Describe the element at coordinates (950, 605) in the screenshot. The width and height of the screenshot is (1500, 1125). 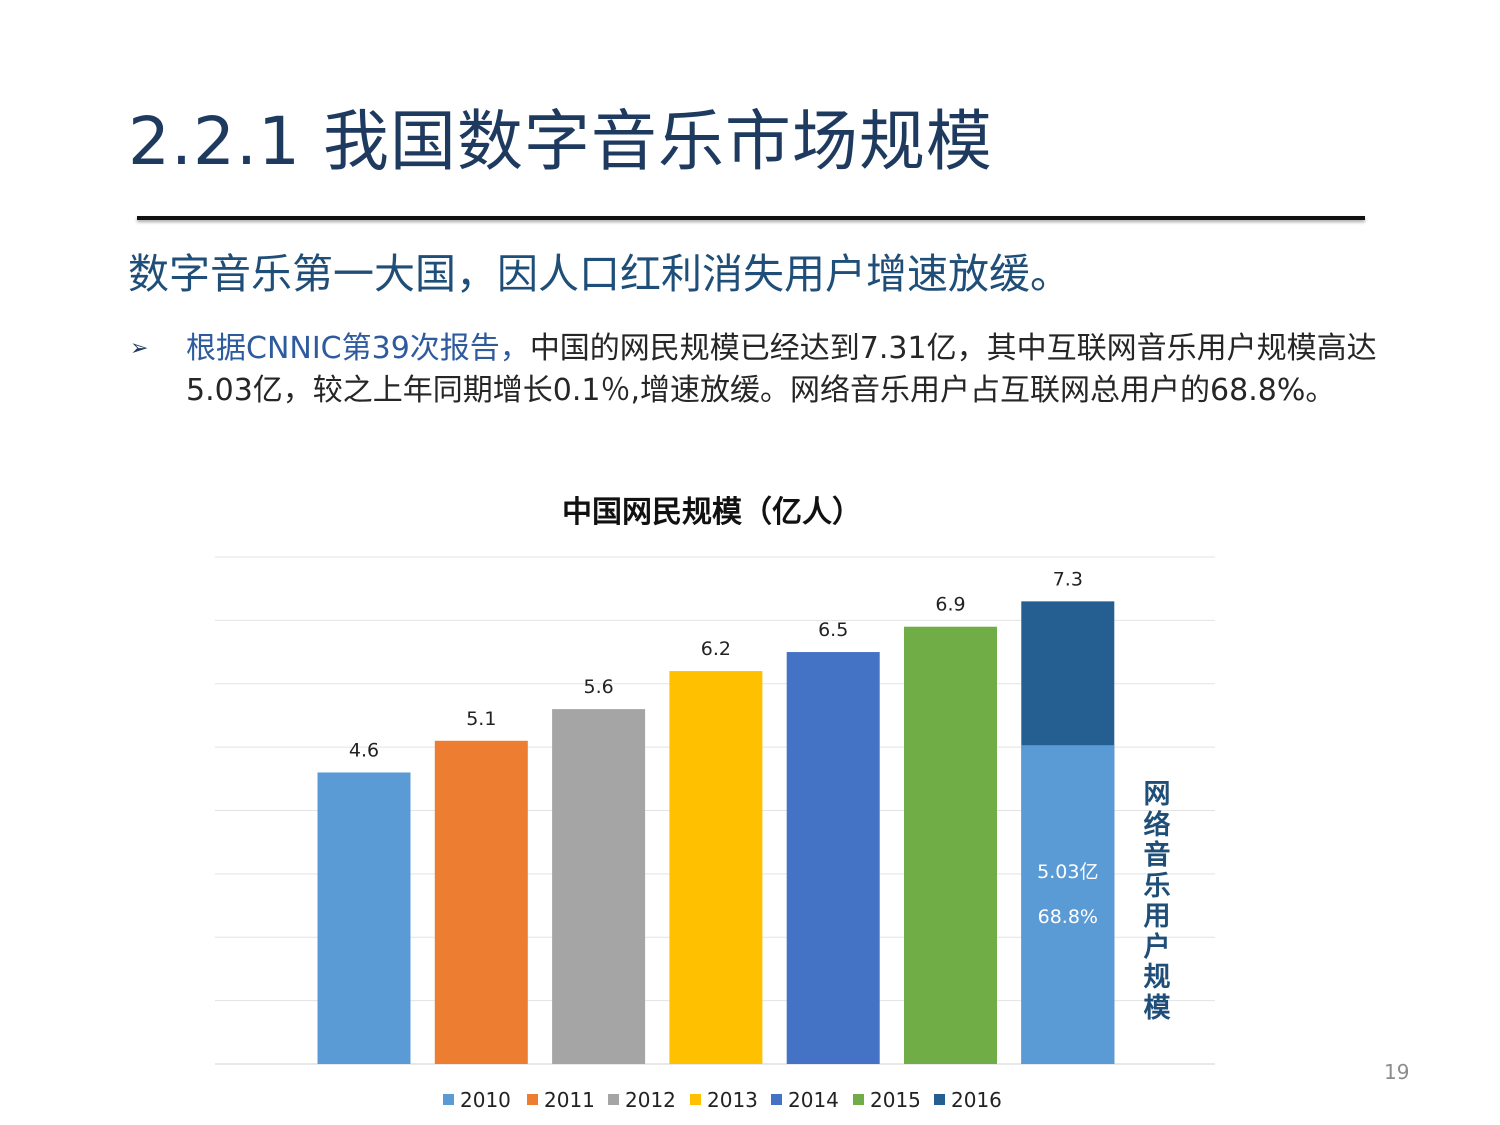
I see `data-label-2015: 6.9` at that location.